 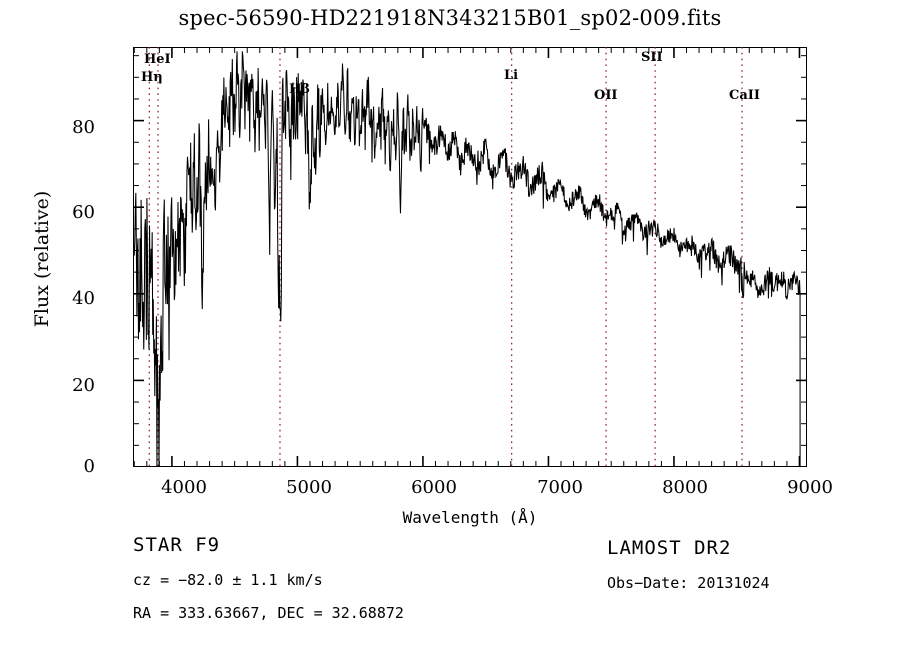 What do you see at coordinates (560, 487) in the screenshot?
I see `x-tick-label: 7000` at bounding box center [560, 487].